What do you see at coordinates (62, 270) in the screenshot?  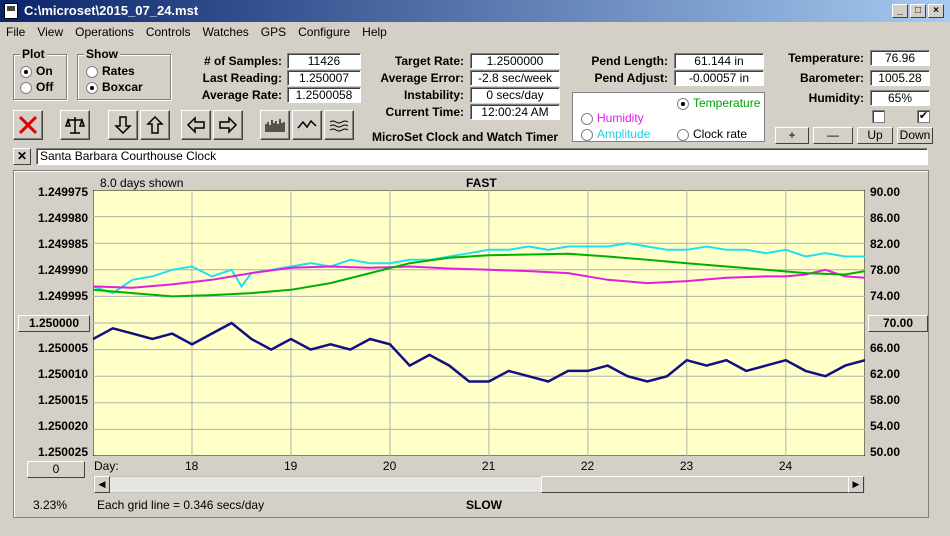 I see `y-left-tick: 1.249990` at bounding box center [62, 270].